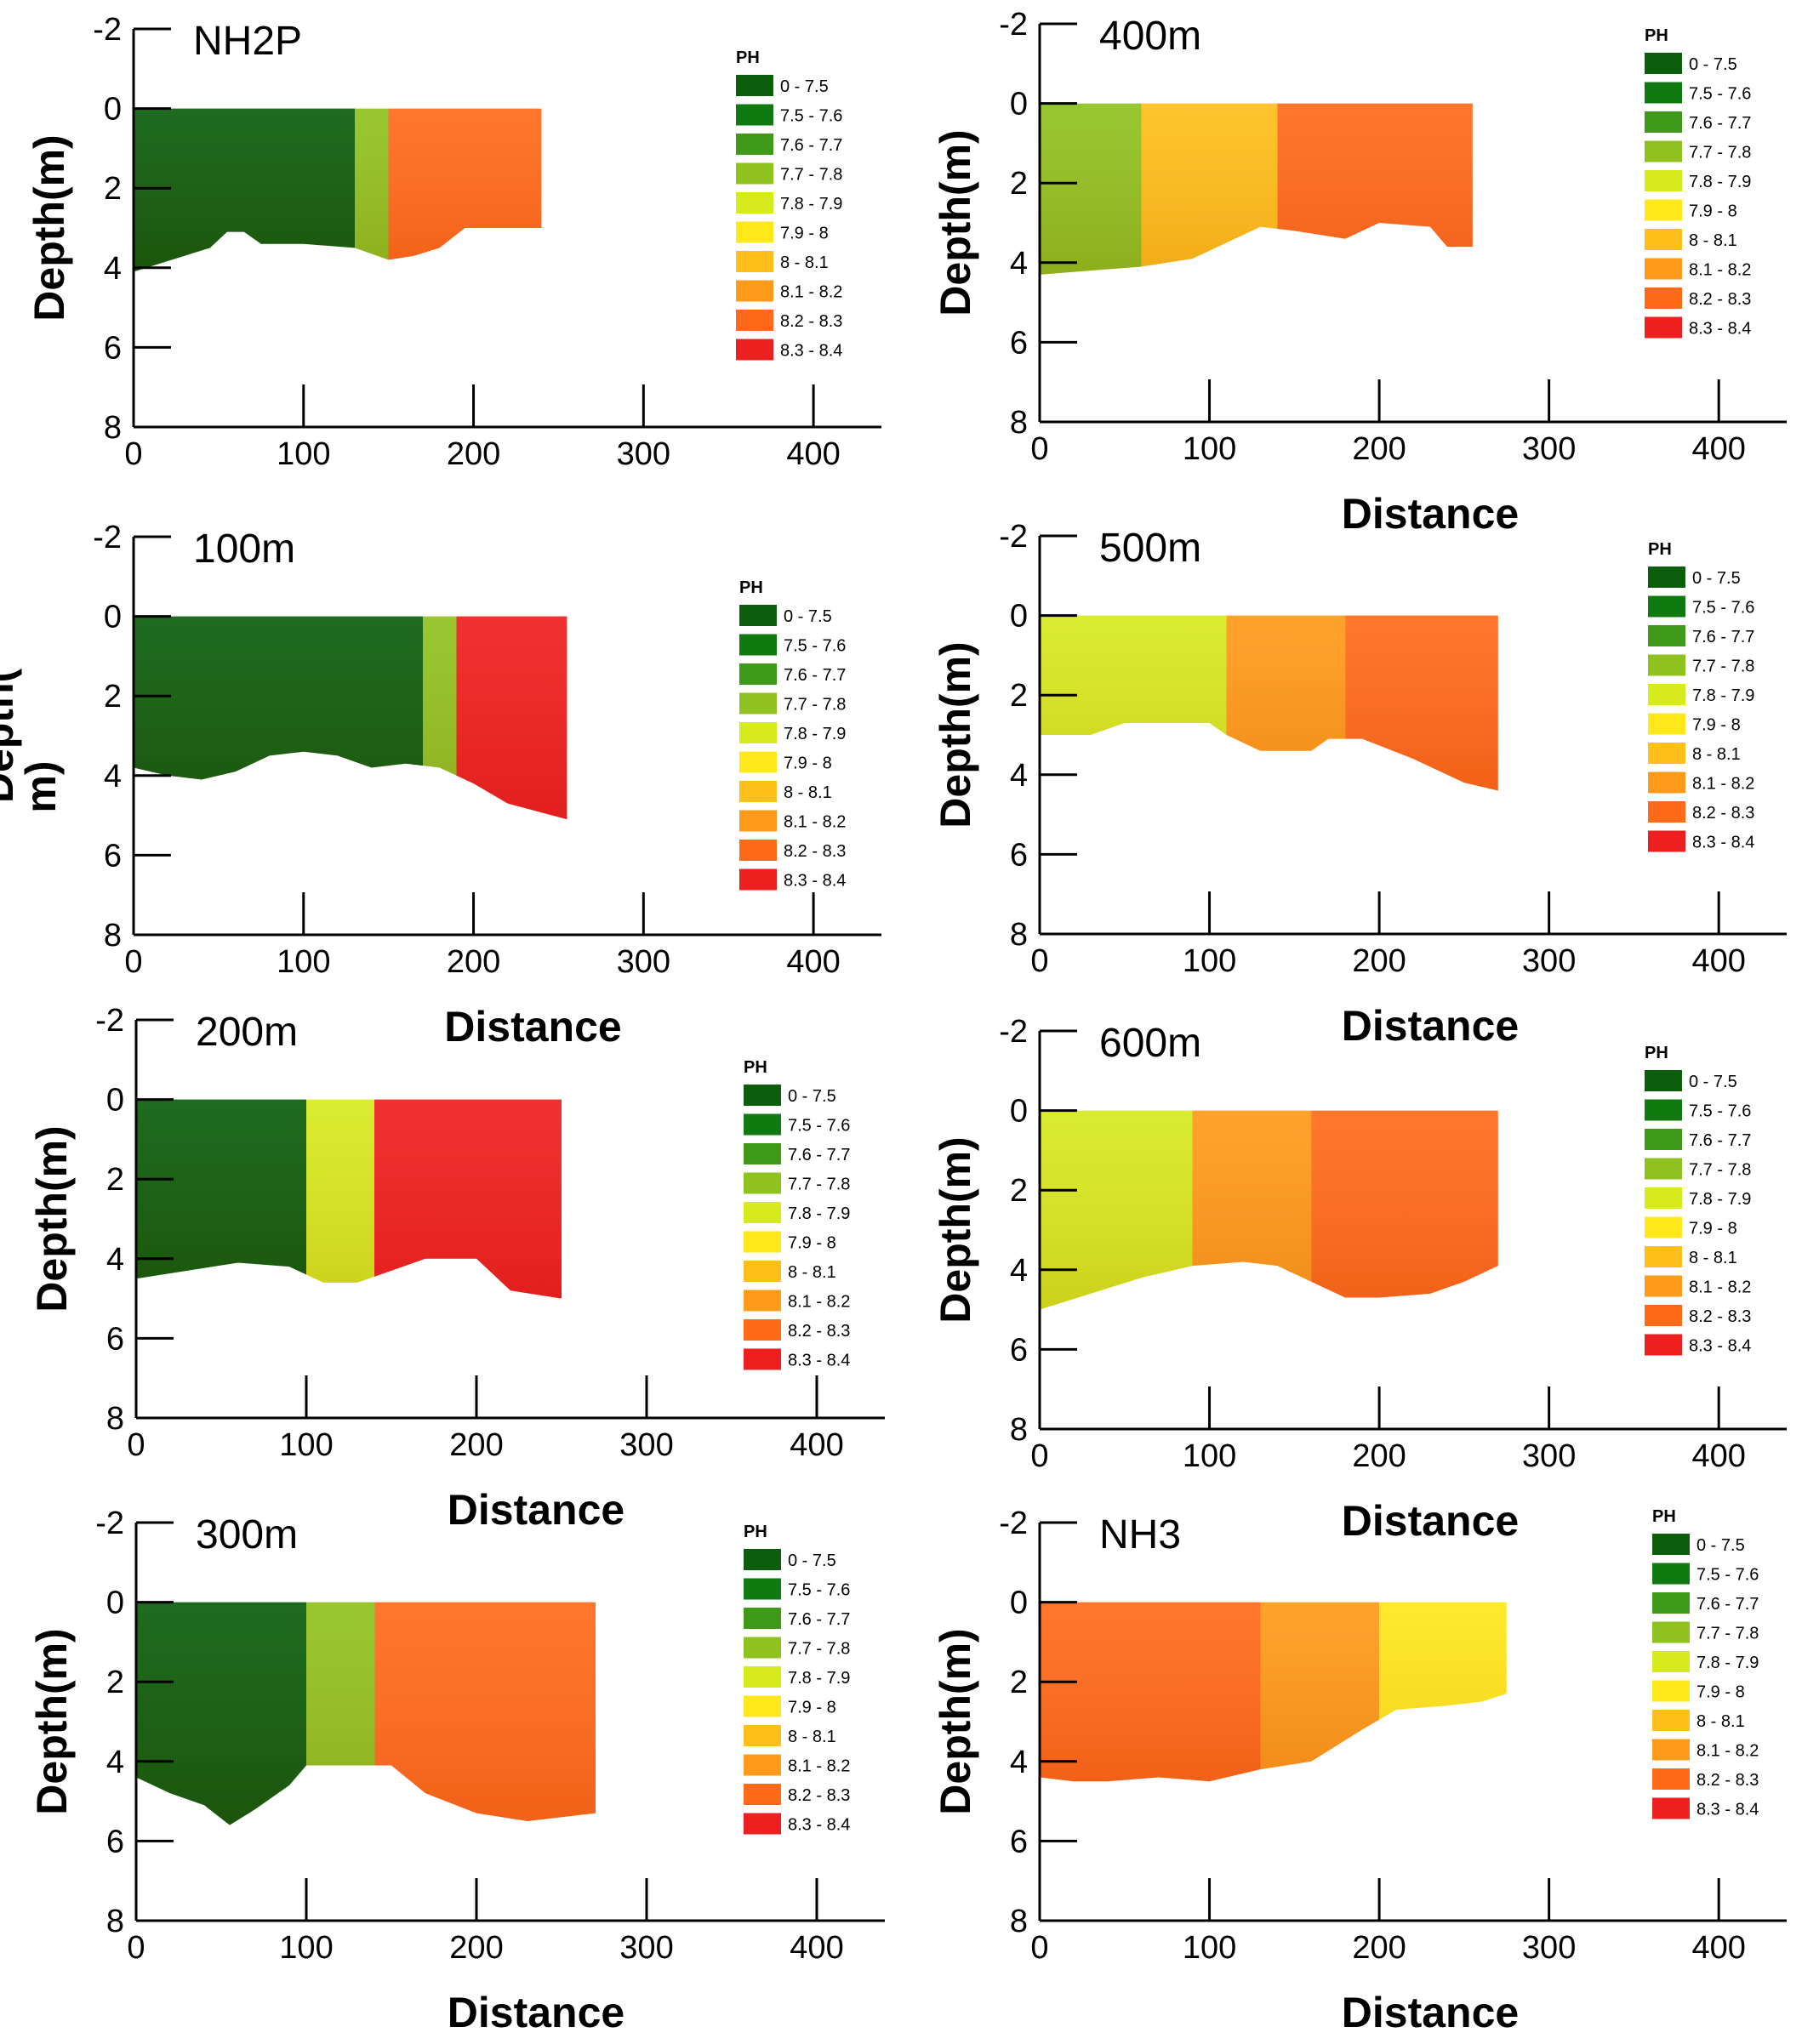  I want to click on ph-section-shade, so click(1256, 189).